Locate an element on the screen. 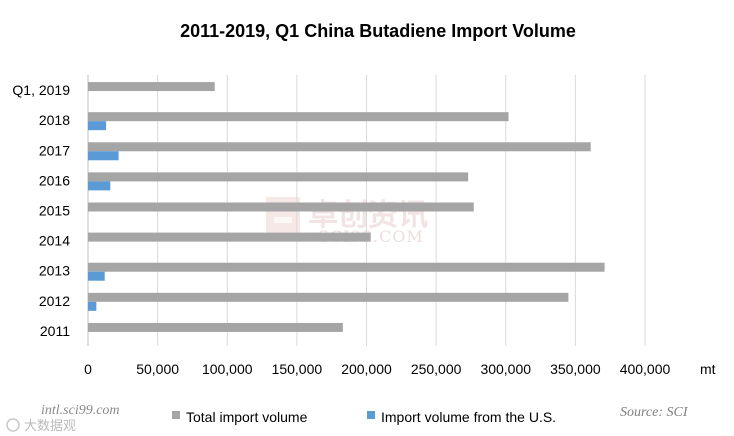 This screenshot has width=734, height=436. x-tick-label: 300,000 is located at coordinates (505, 369).